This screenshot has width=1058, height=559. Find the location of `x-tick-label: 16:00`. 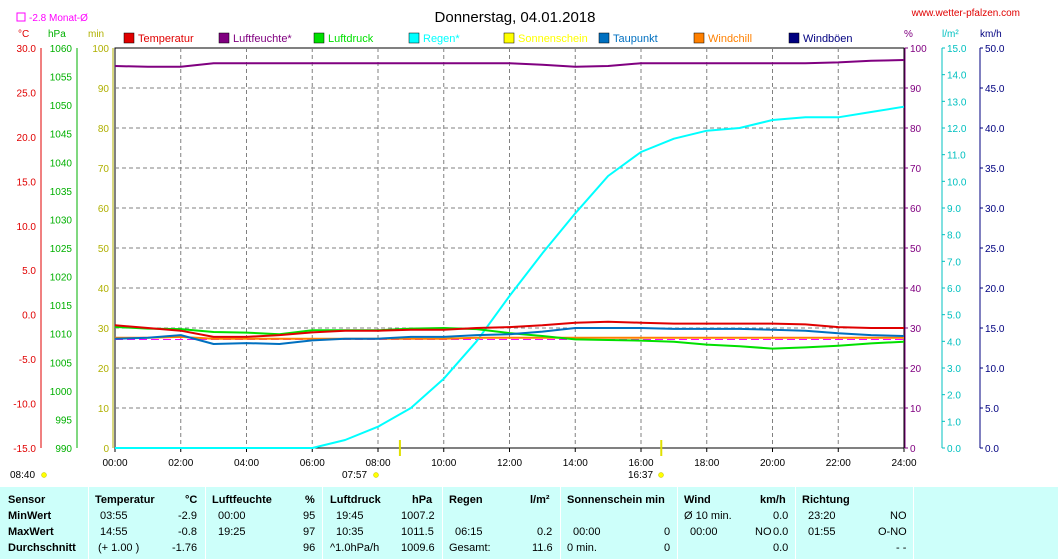

x-tick-label: 16:00 is located at coordinates (640, 463).